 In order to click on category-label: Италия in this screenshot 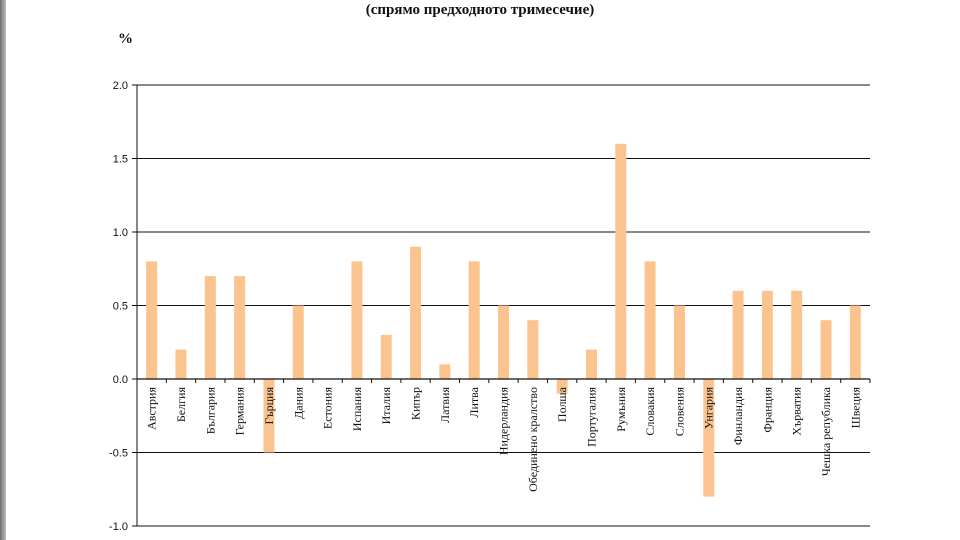, I will do `click(386, 406)`.